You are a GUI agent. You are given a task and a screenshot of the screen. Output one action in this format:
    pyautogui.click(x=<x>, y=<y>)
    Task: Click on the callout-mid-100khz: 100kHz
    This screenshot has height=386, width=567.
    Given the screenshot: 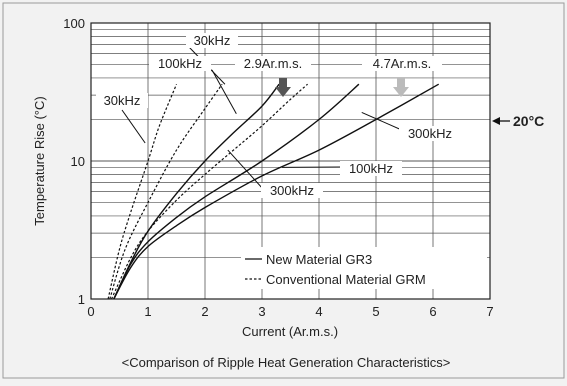 What is the action you would take?
    pyautogui.click(x=371, y=168)
    